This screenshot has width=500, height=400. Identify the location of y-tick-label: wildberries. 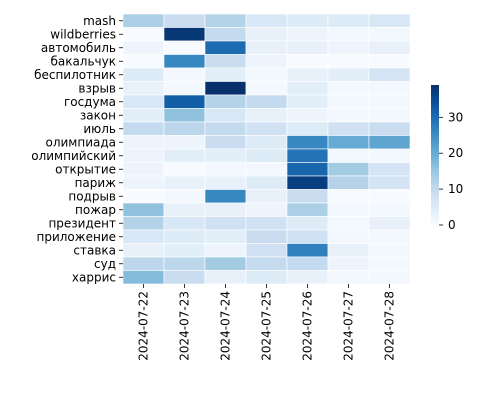
(83, 34).